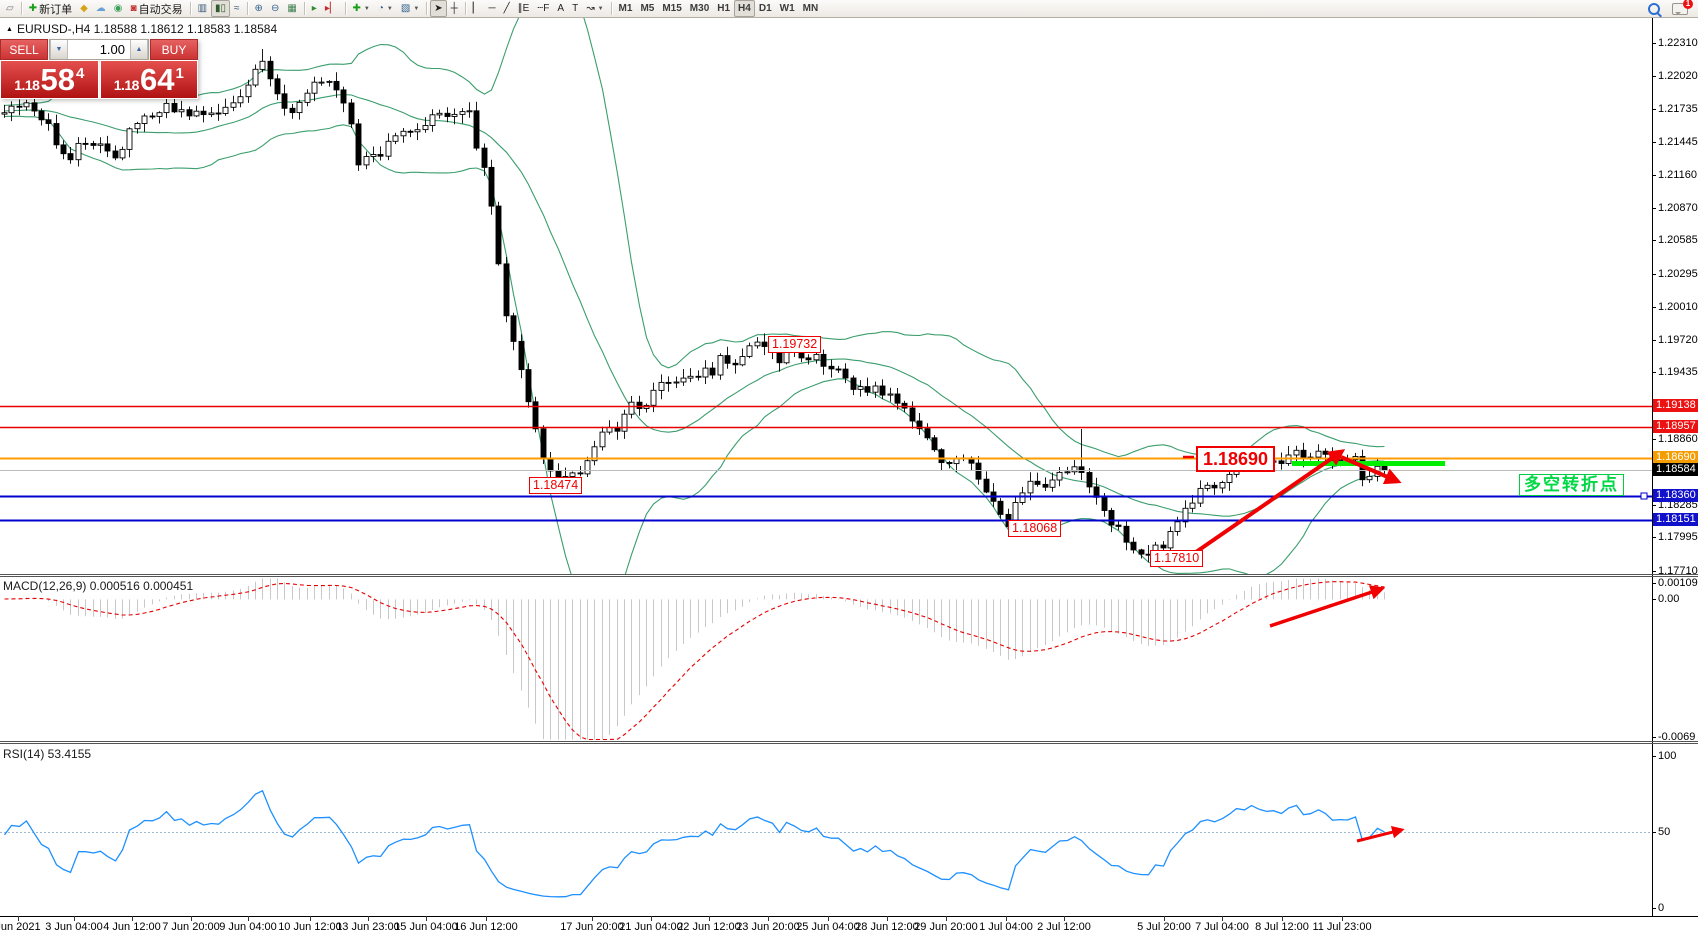  What do you see at coordinates (157, 8) in the screenshot?
I see `auto-trading-button: ◙ 自动交易` at bounding box center [157, 8].